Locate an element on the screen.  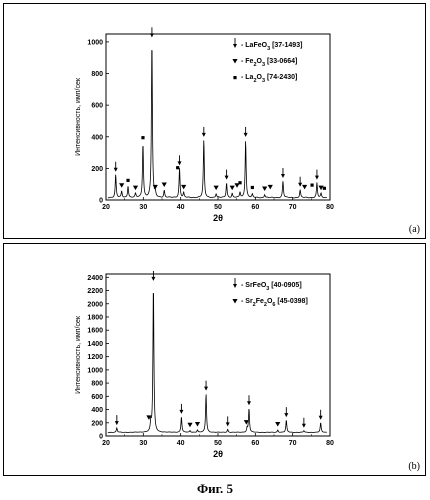
y-tick-label-b-1: 200 is located at coordinates (97, 423).